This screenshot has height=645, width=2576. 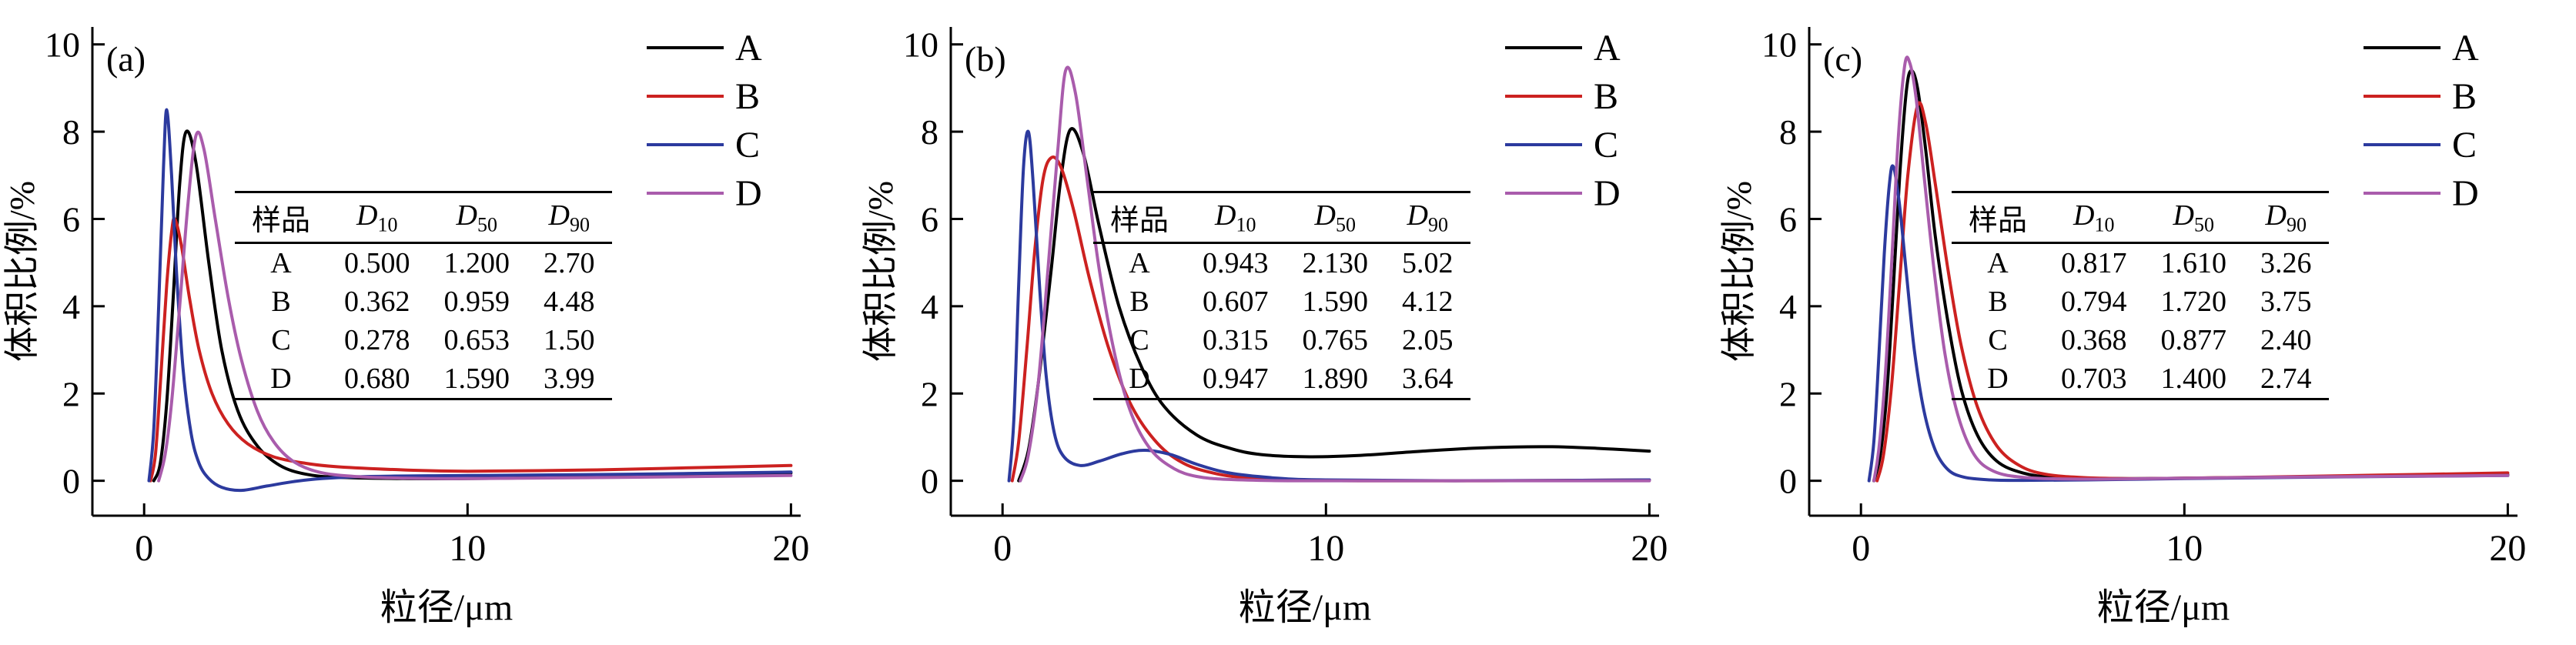 I want to click on table-cell: 1.50, so click(x=569, y=340).